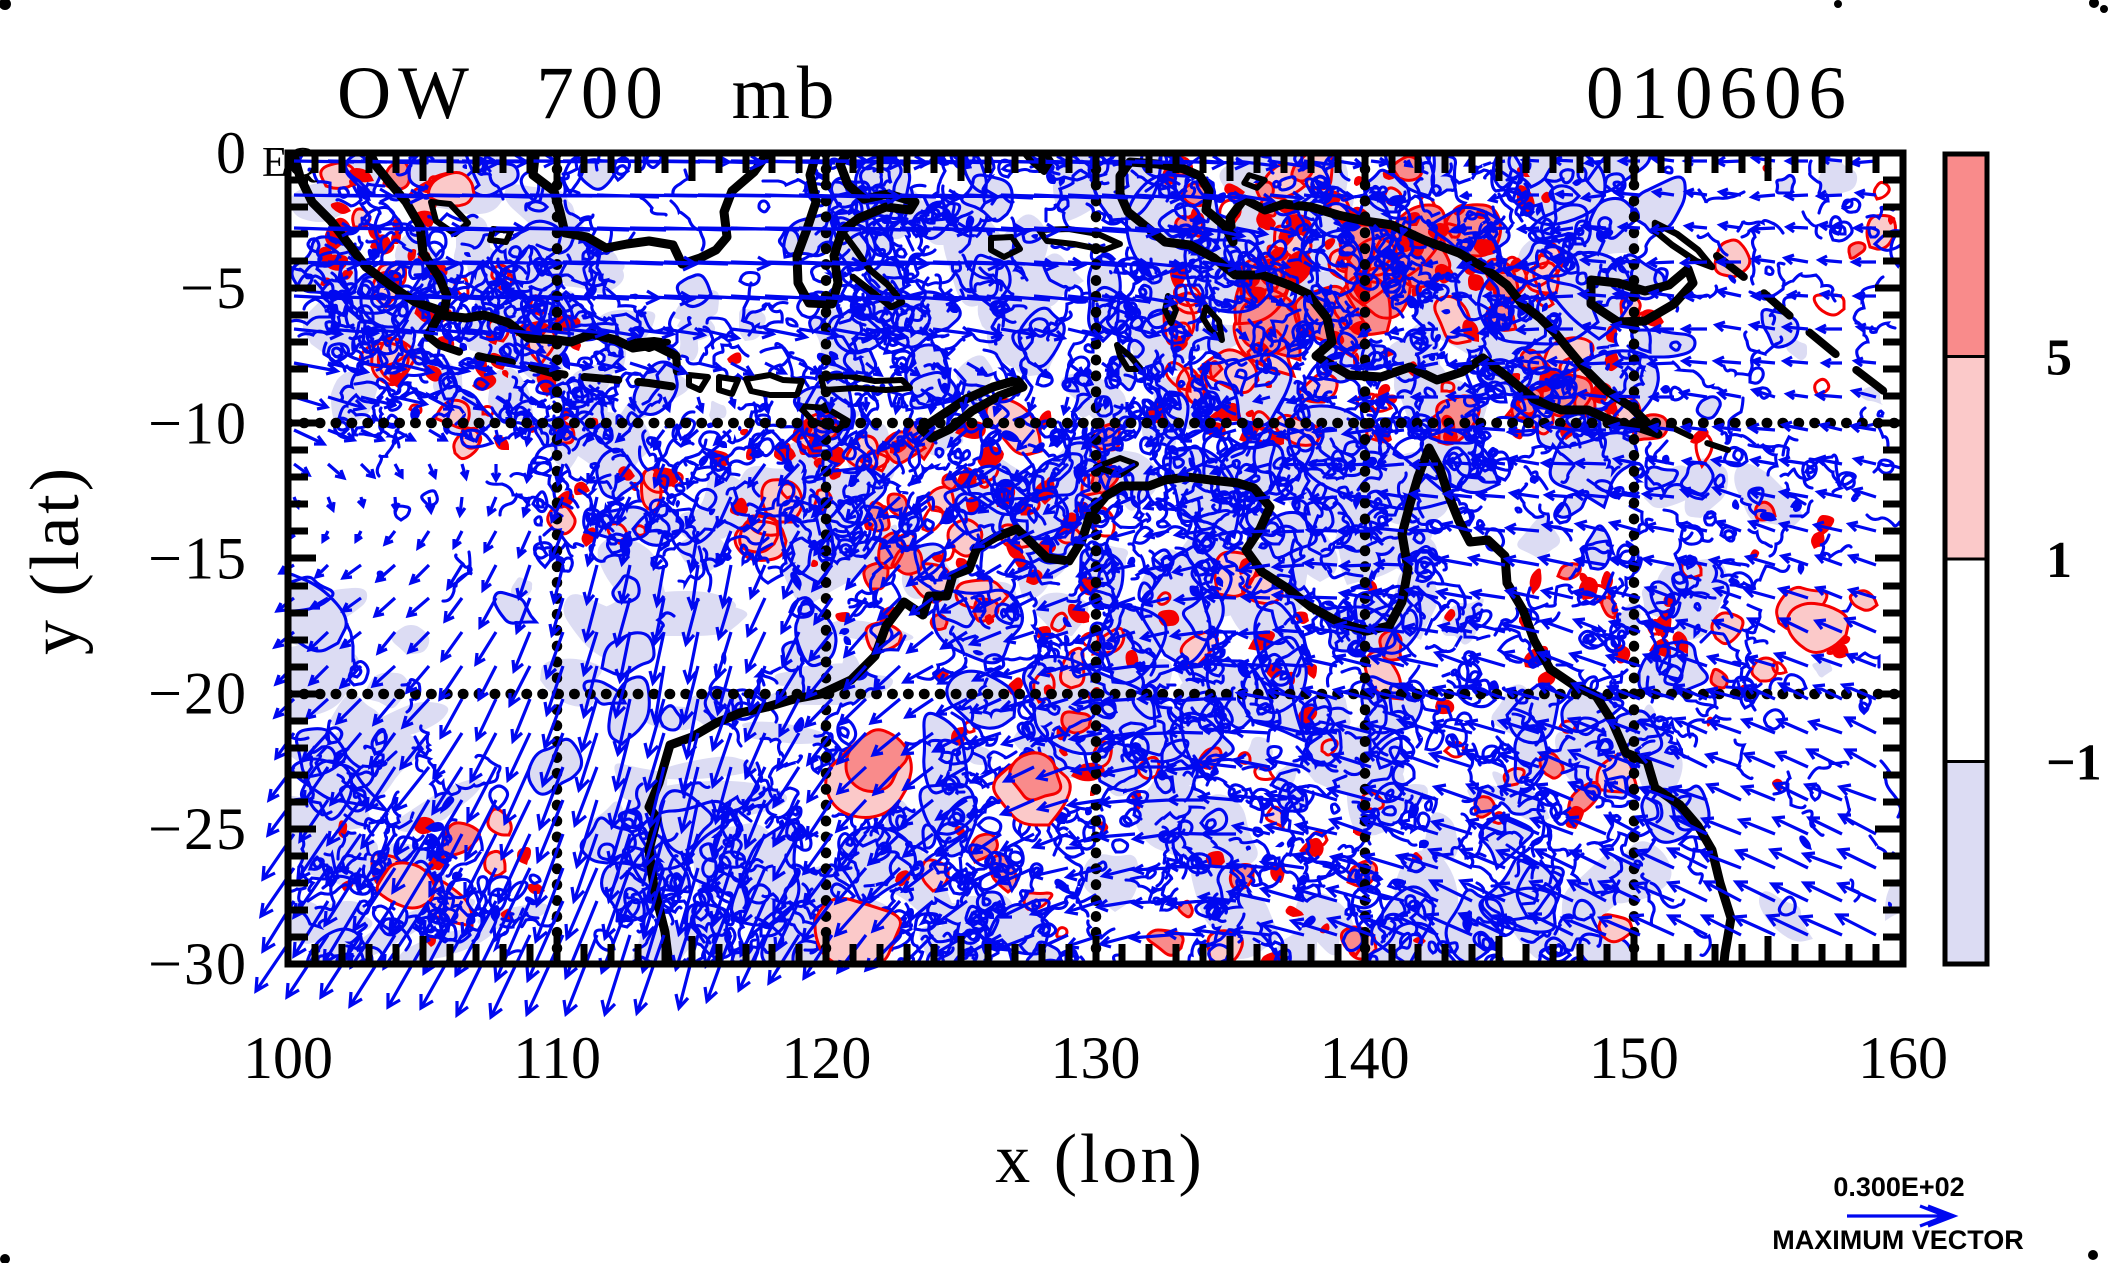 This screenshot has height=1263, width=2111. What do you see at coordinates (198, 423) in the screenshot?
I see `svg-text: −10` at bounding box center [198, 423].